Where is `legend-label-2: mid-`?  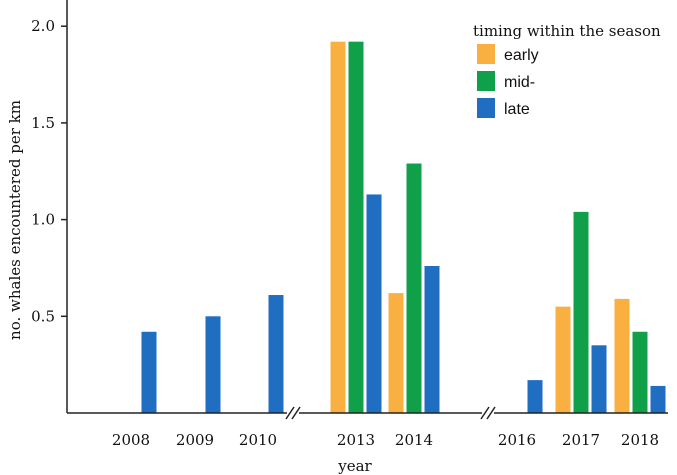 legend-label-2: mid- is located at coordinates (519, 82).